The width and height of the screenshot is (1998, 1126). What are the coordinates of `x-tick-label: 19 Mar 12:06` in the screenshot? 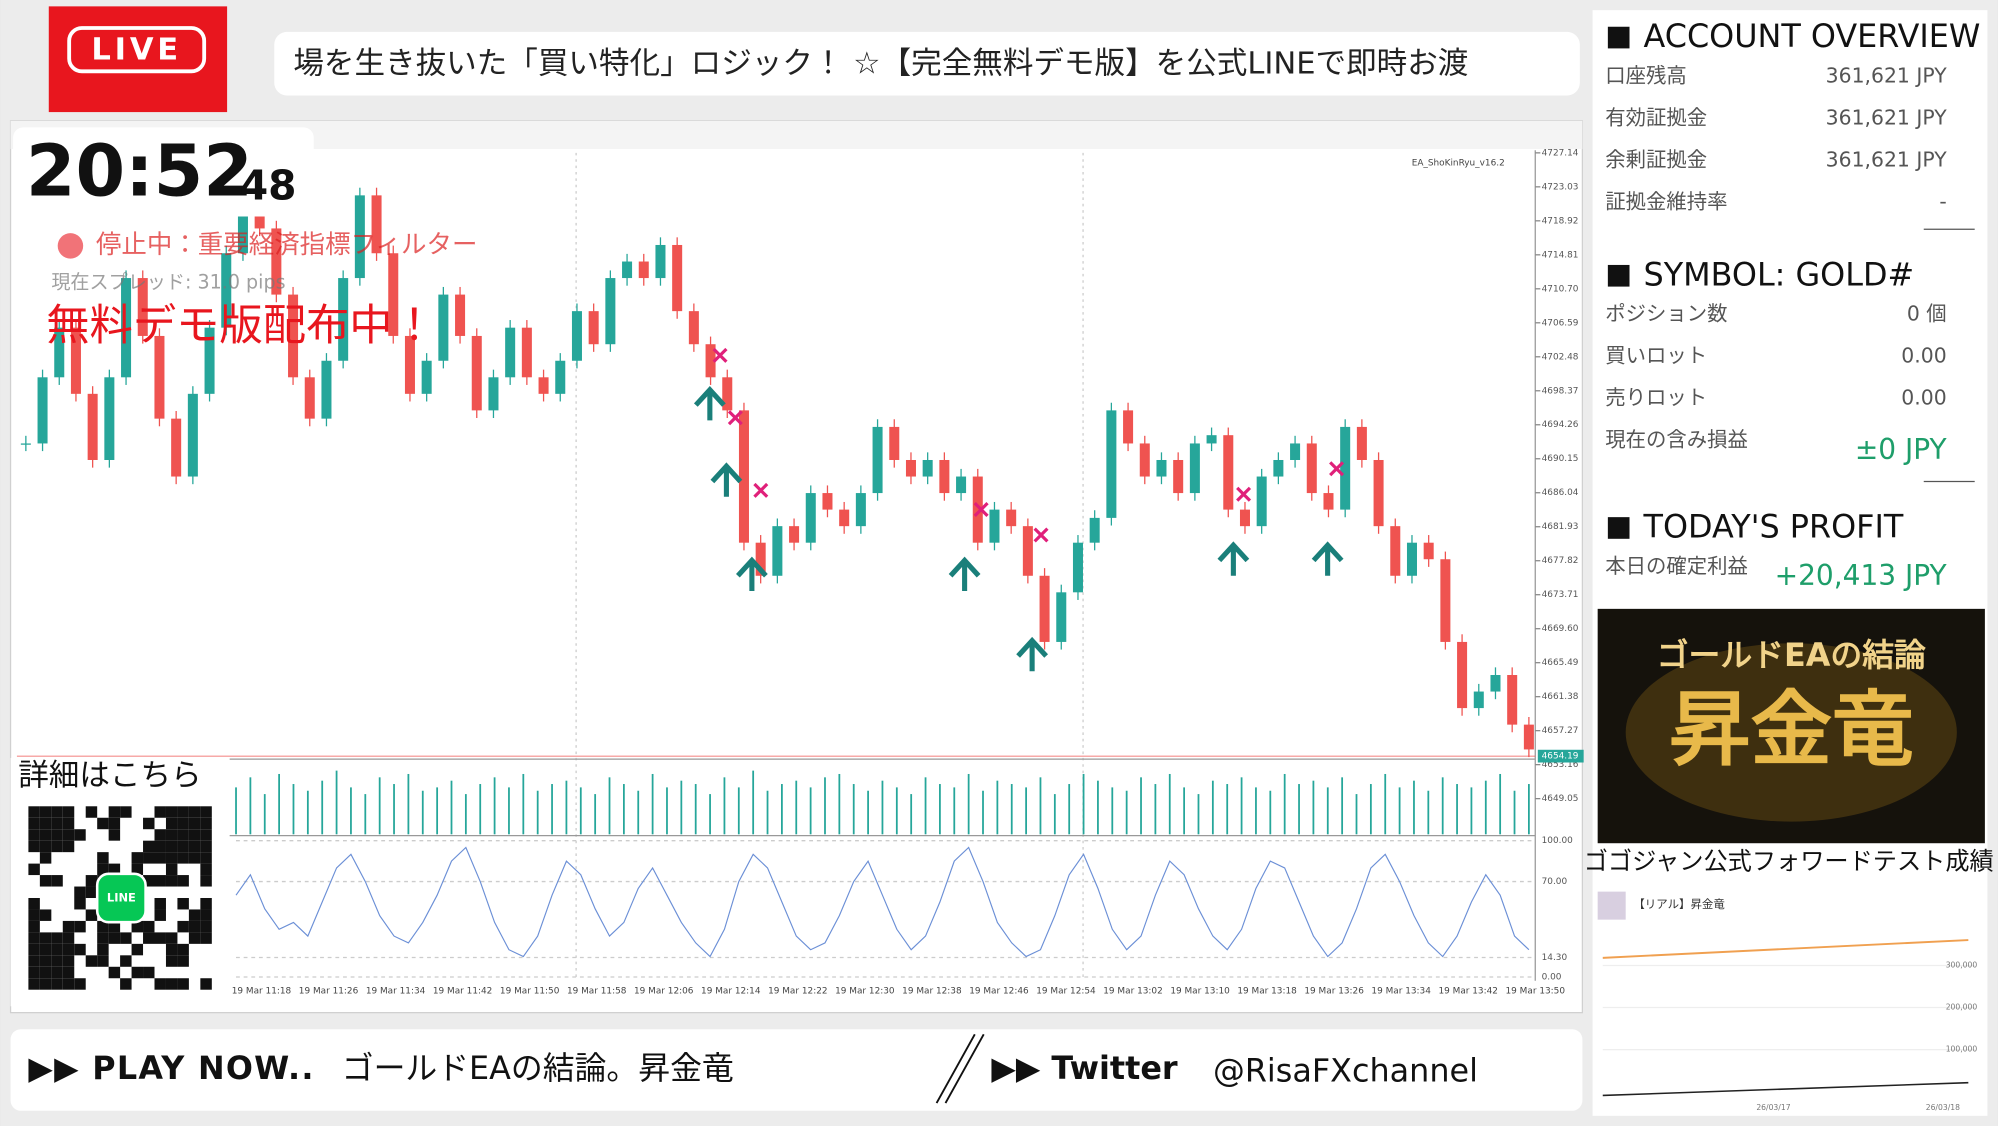 It's located at (664, 991).